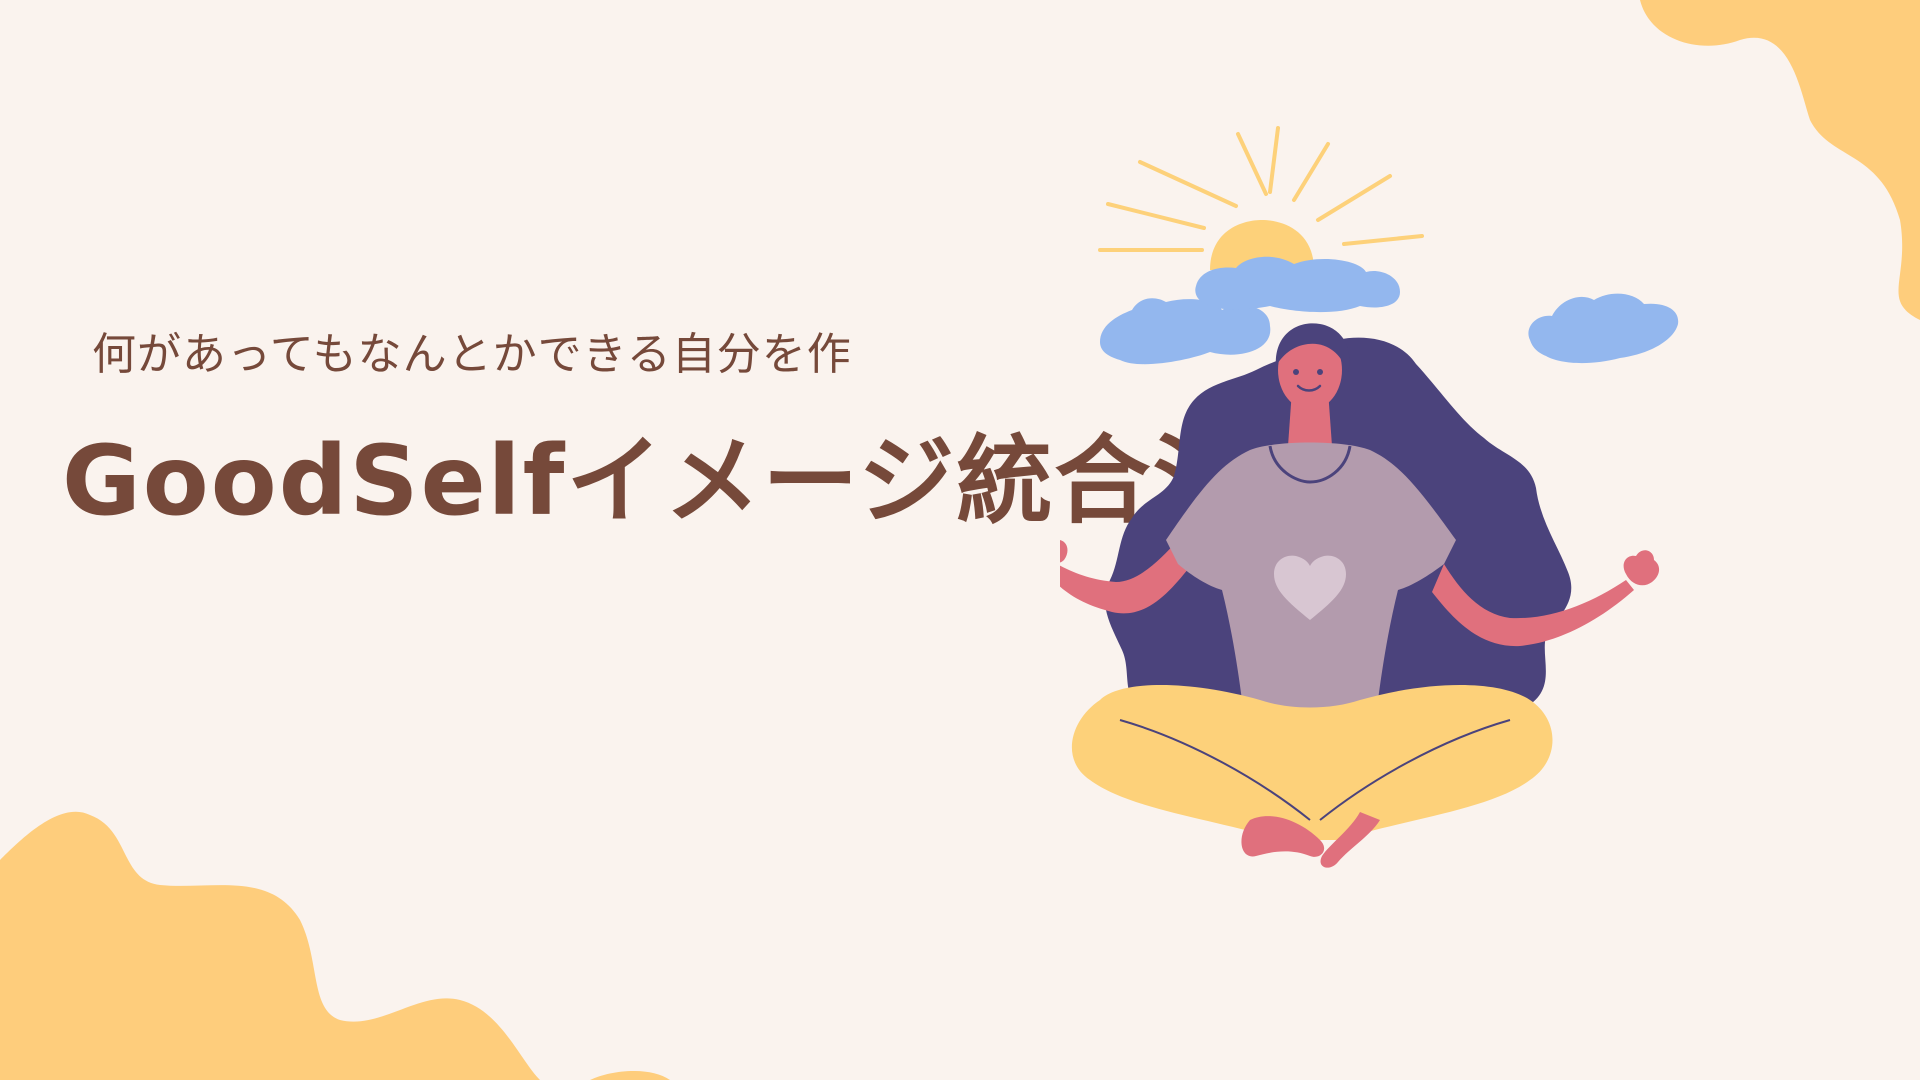 Image resolution: width=1920 pixels, height=1080 pixels. I want to click on smile, so click(1309, 388).